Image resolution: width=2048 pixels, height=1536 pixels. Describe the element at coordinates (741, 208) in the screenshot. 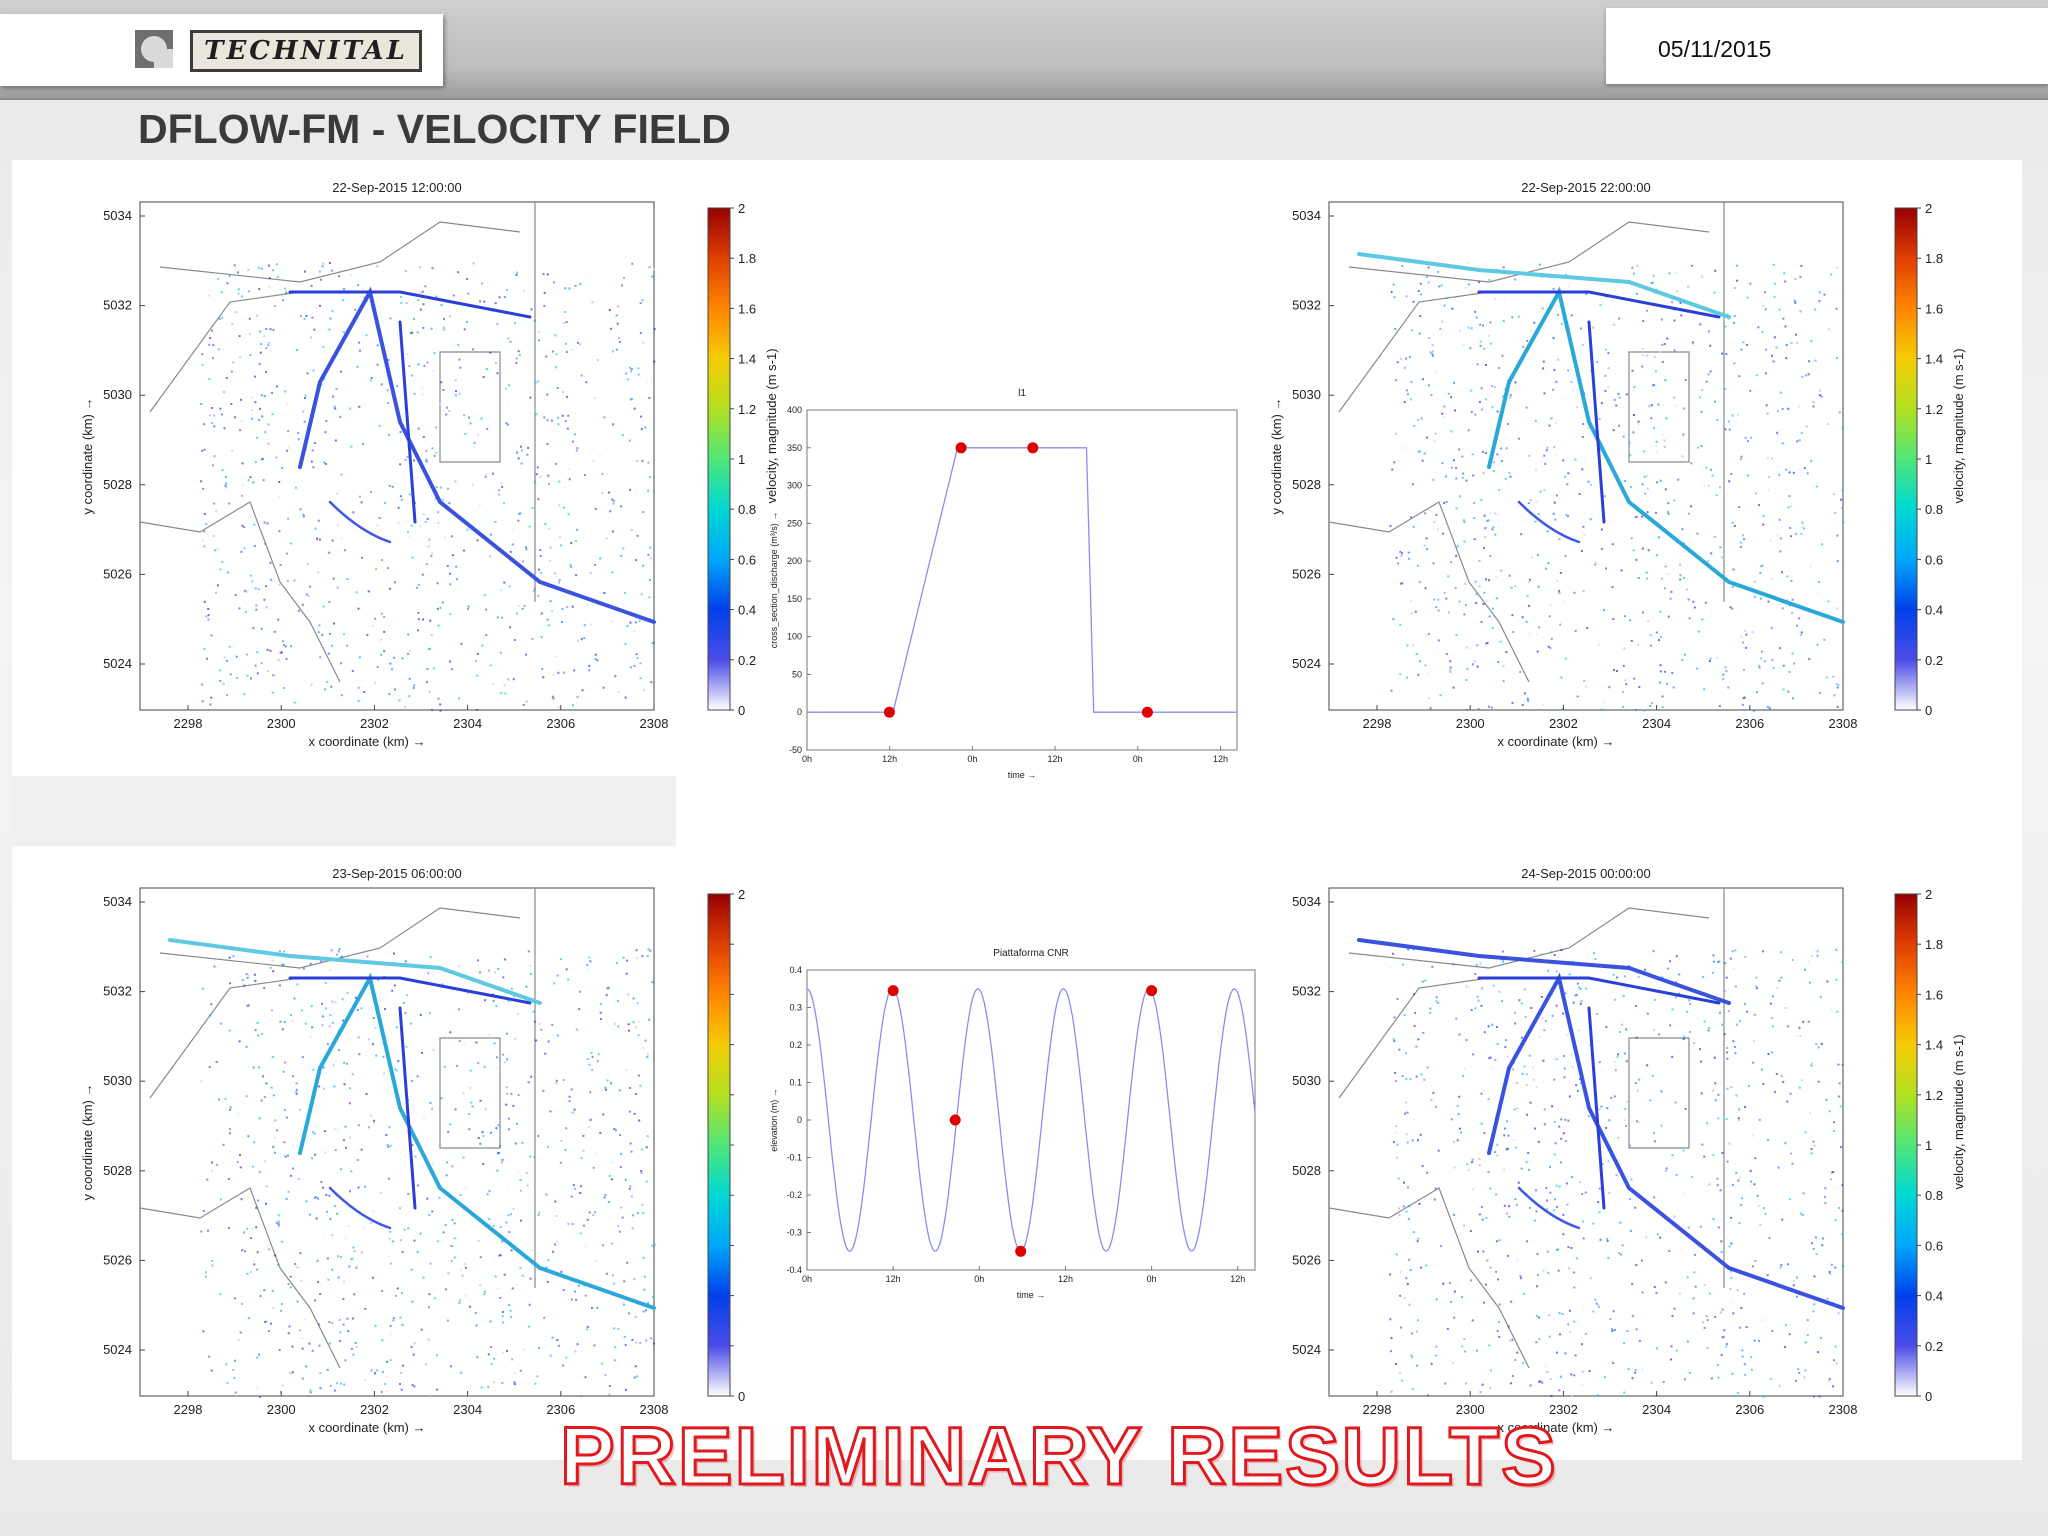

I see `colorbar-tick-label: 2` at that location.